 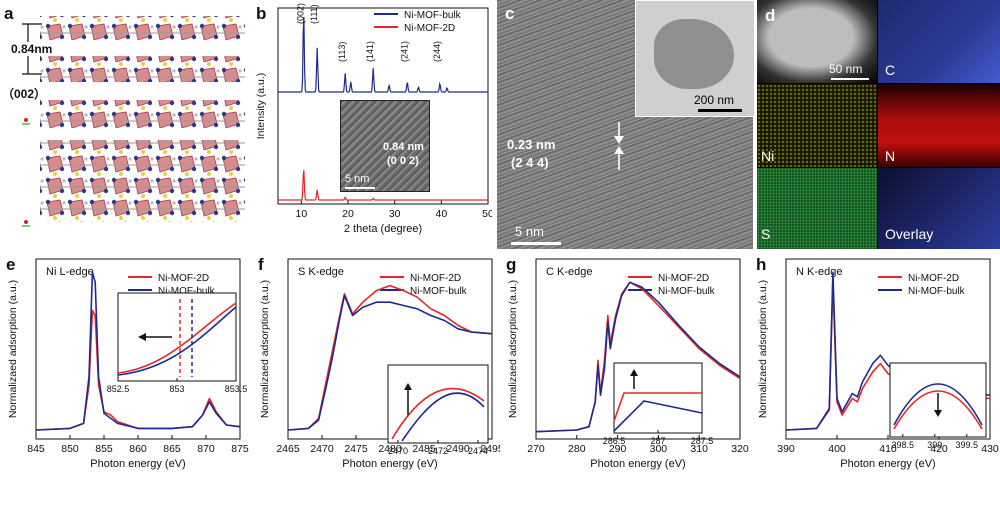 What do you see at coordinates (714, 100) in the screenshot?
I see `inset-scale-label: 200 nm` at bounding box center [714, 100].